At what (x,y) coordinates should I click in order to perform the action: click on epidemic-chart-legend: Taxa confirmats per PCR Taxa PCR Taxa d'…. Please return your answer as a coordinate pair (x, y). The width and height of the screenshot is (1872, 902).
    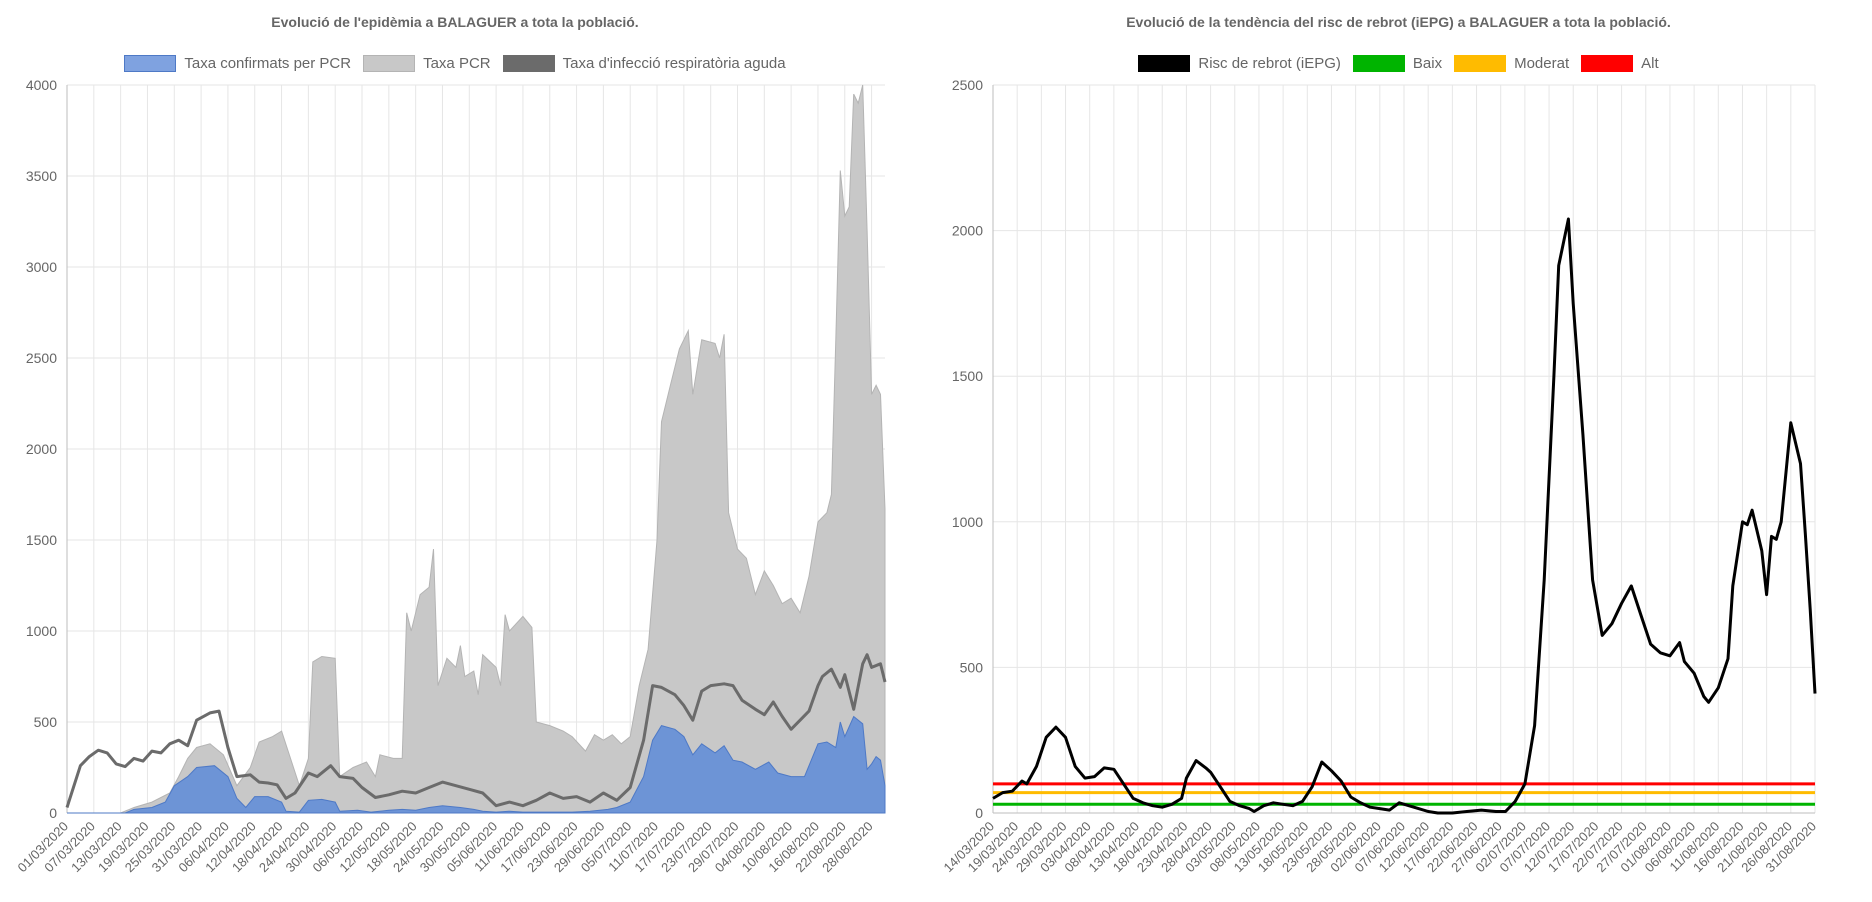
    Looking at the image, I should click on (455, 63).